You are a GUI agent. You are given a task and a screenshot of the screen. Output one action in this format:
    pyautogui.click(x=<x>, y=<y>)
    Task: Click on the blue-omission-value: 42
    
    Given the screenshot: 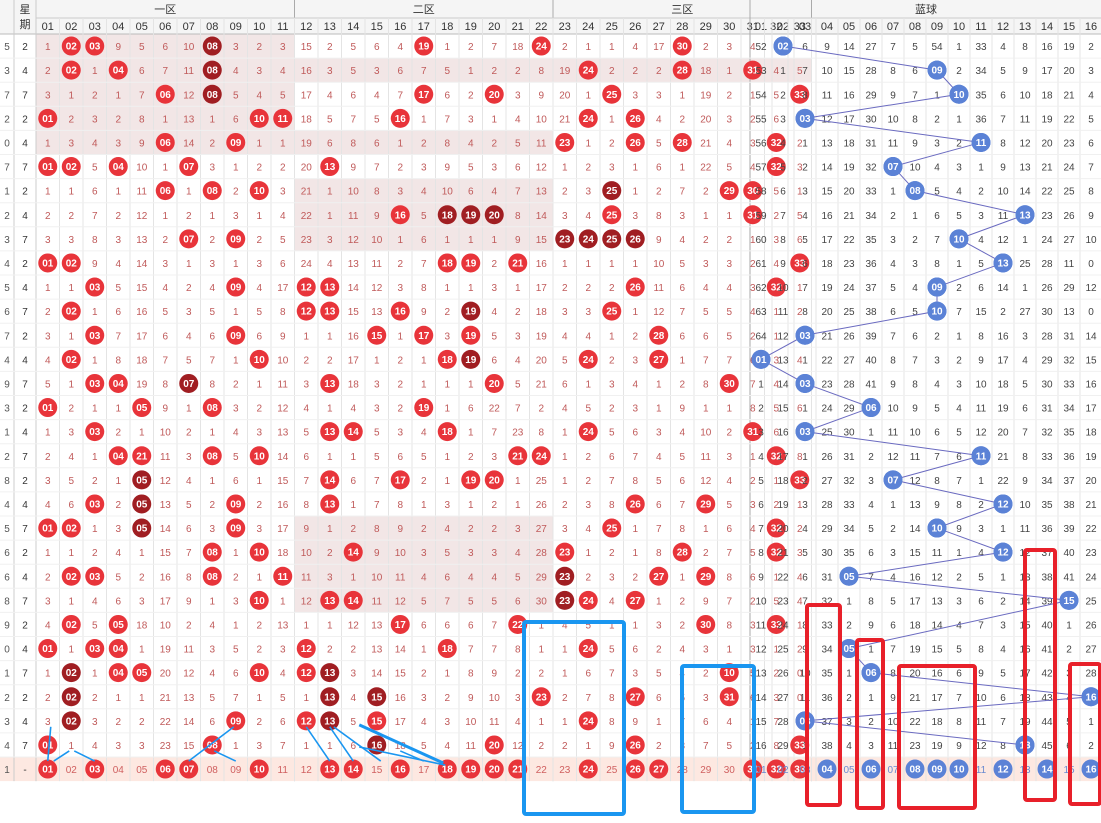 What is the action you would take?
    pyautogui.click(x=1047, y=674)
    